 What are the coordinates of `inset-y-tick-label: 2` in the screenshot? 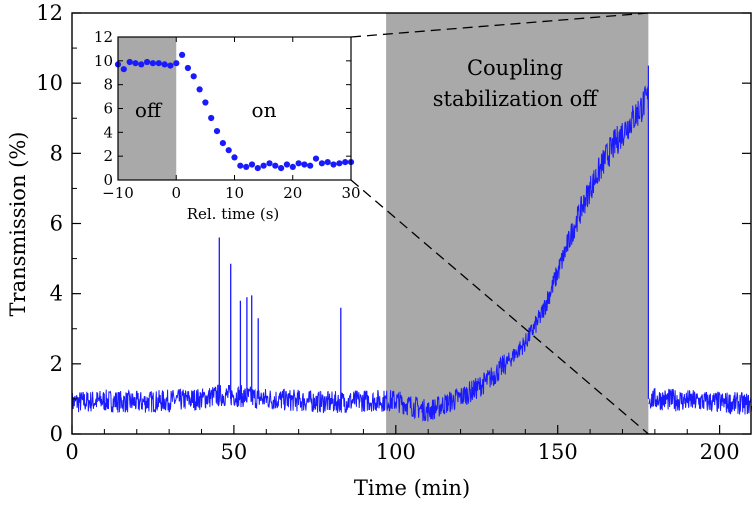 It's located at (108, 156).